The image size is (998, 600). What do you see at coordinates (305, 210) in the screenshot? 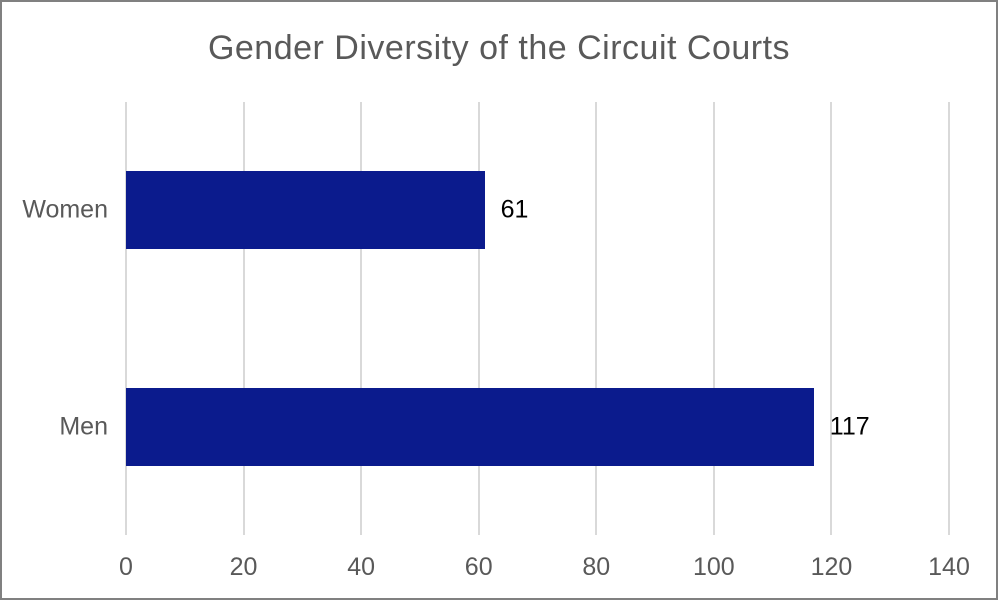
I see `bar-women` at bounding box center [305, 210].